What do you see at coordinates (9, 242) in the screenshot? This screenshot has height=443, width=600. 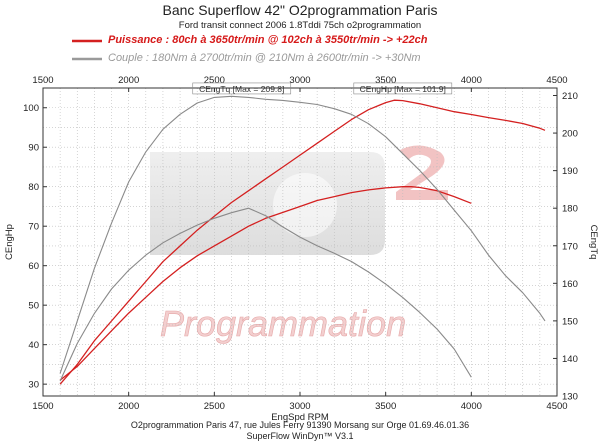 I see `y-axis-label-left: CEngHp` at bounding box center [9, 242].